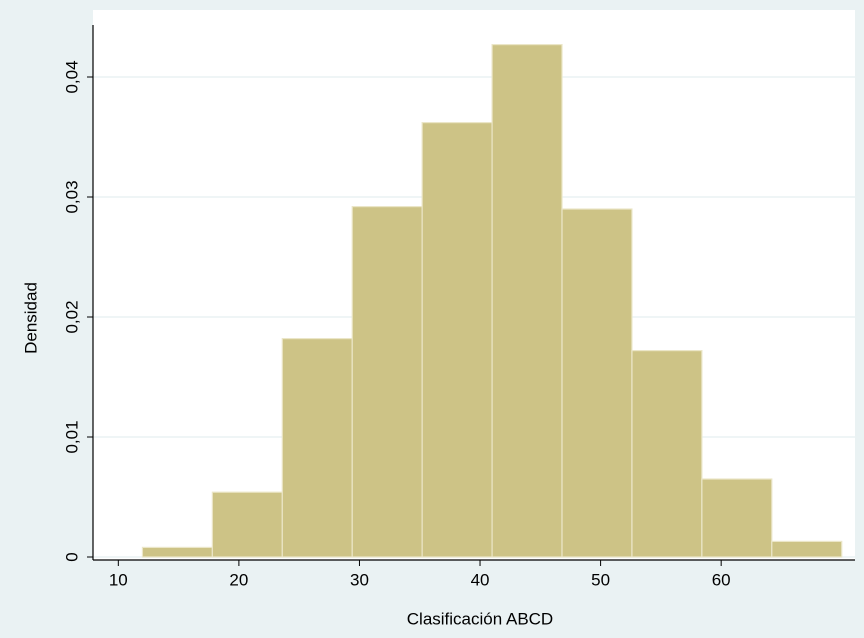 The height and width of the screenshot is (638, 864). What do you see at coordinates (721, 579) in the screenshot?
I see `x-tick-label: 60` at bounding box center [721, 579].